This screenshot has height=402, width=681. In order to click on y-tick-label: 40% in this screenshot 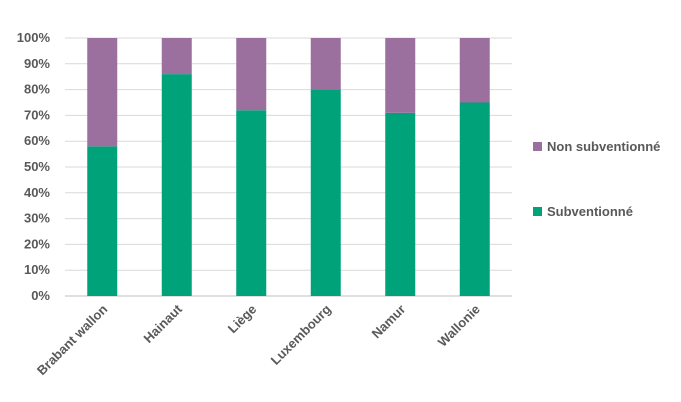, I will do `click(37, 192)`.